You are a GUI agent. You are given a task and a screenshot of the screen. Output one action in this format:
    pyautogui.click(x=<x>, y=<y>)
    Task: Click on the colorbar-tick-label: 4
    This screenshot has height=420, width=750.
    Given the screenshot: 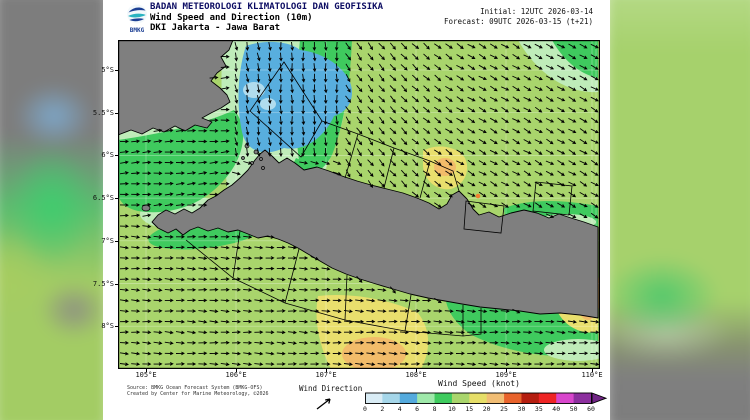 What is the action you would take?
    pyautogui.click(x=399, y=409)
    